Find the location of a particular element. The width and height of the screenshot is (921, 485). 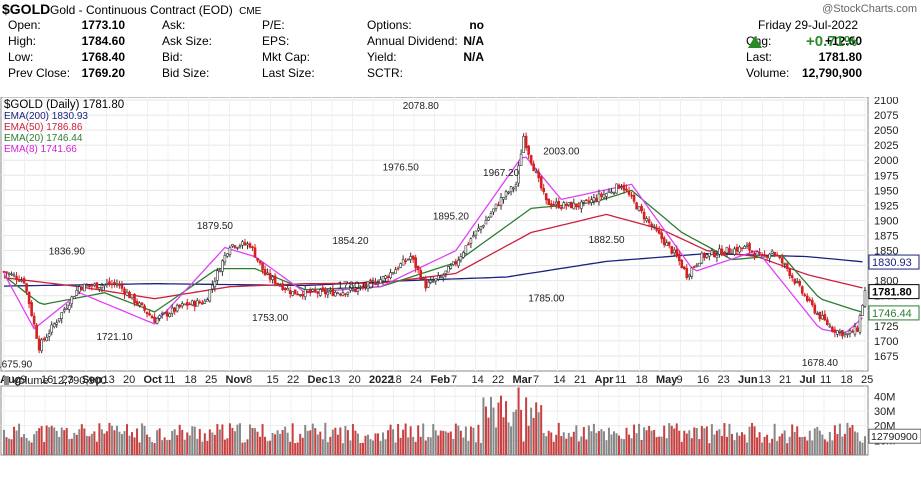

price-flag-label: 1781.80 is located at coordinates (892, 293).